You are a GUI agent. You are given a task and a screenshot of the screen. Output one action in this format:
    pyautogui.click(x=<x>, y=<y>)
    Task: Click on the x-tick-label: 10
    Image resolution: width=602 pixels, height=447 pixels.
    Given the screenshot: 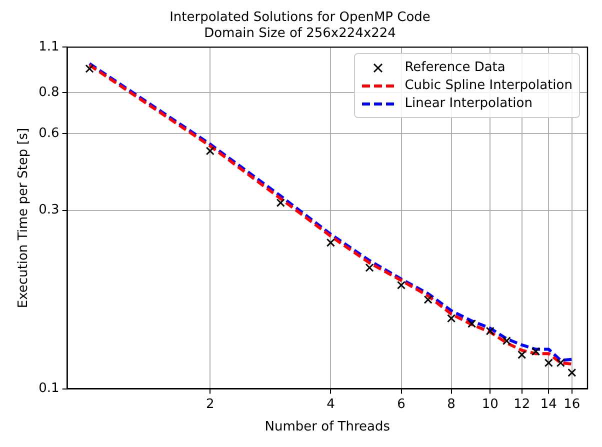 What is the action you would take?
    pyautogui.click(x=490, y=404)
    